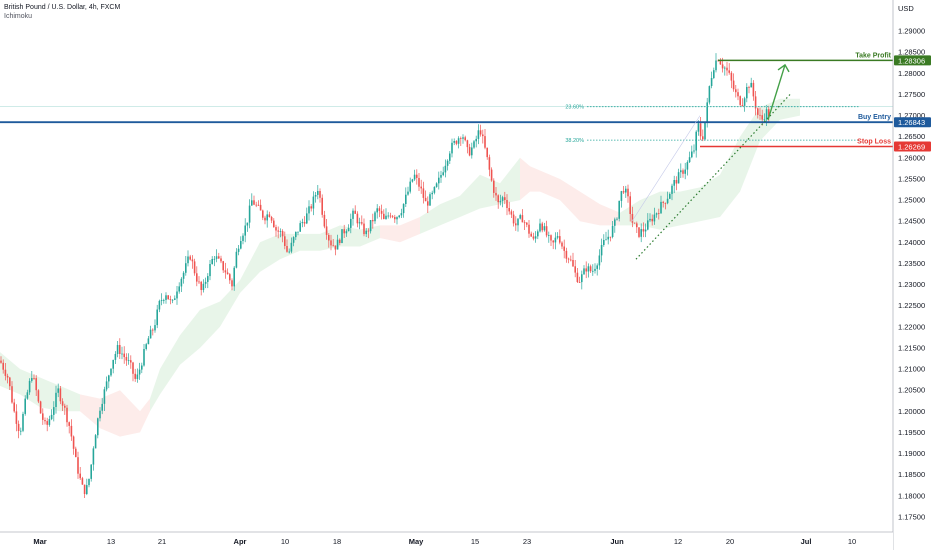 The image size is (932, 550). I want to click on target-arrow-shaft, so click(776, 92).